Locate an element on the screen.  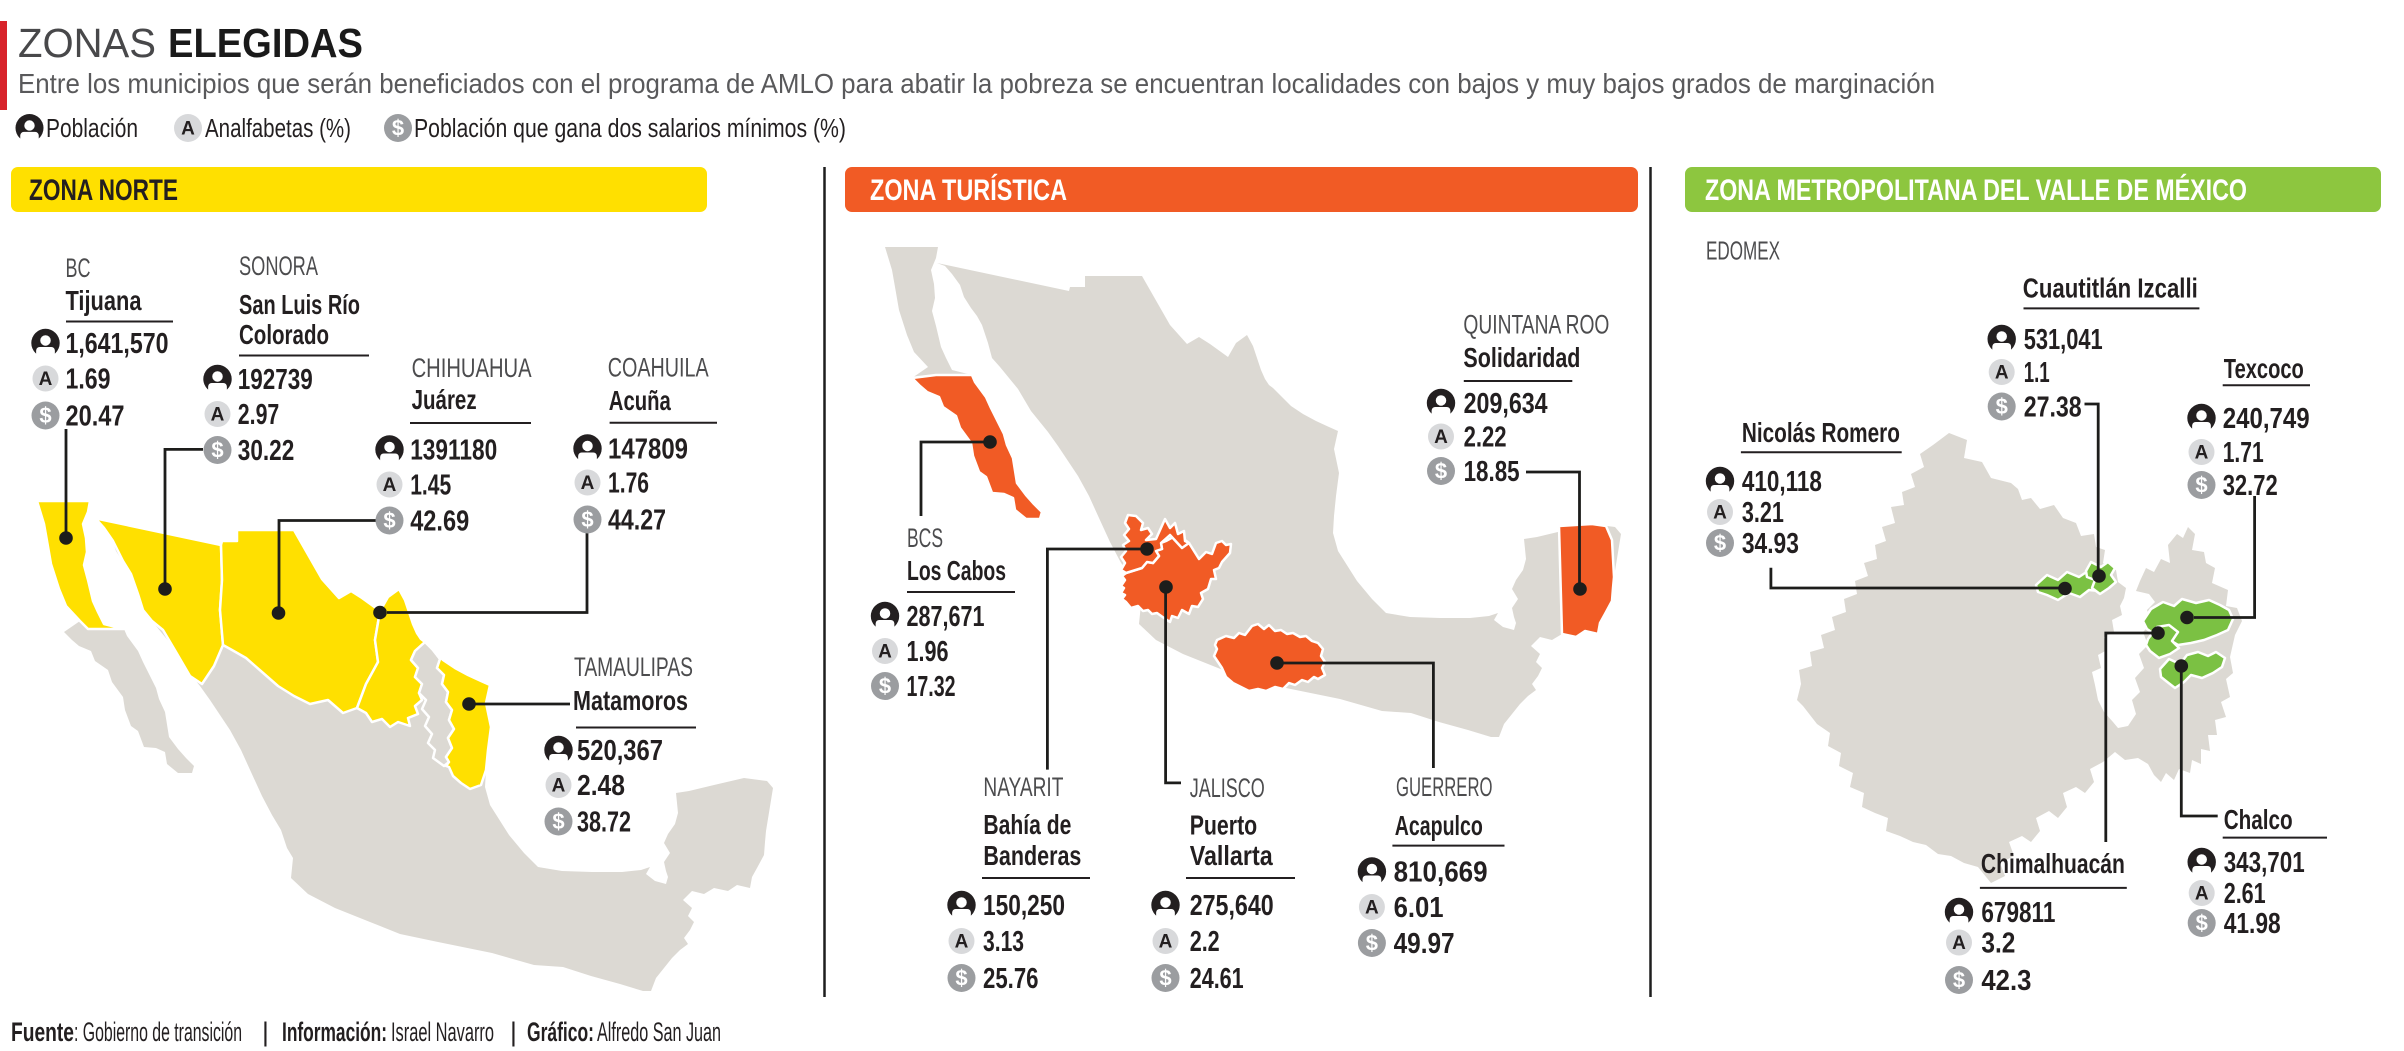
svg-text: Matamoros is located at coordinates (630, 700).